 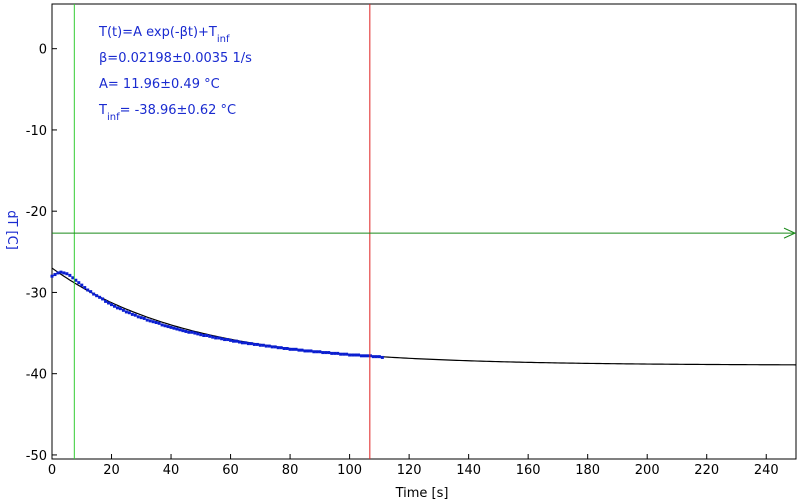 I want to click on y-axis-title: dT [C], so click(x=11, y=230).